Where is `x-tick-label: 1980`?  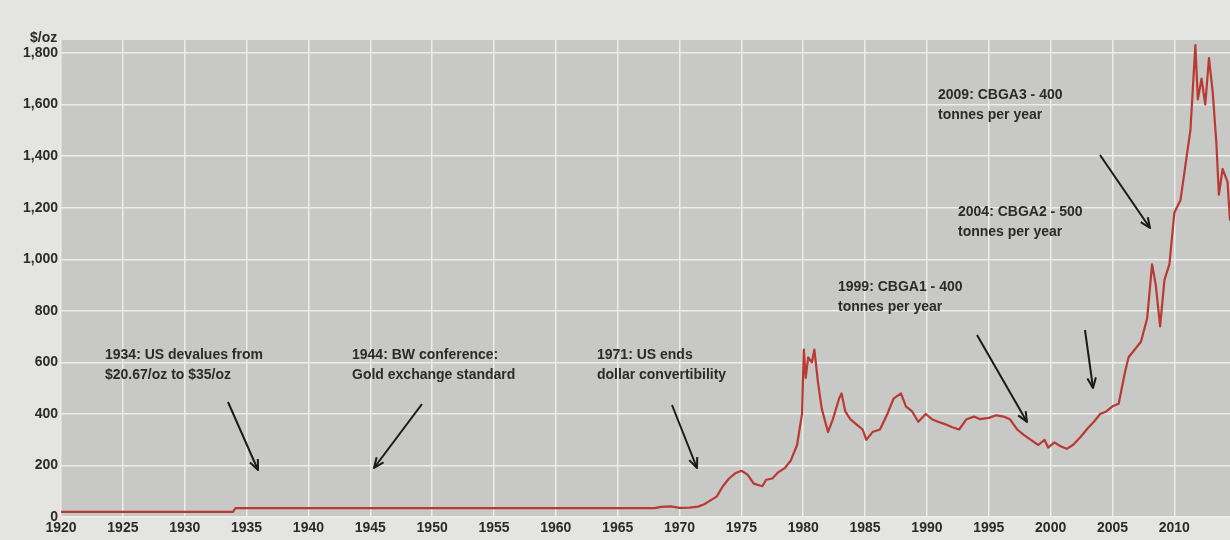 x-tick-label: 1980 is located at coordinates (803, 527).